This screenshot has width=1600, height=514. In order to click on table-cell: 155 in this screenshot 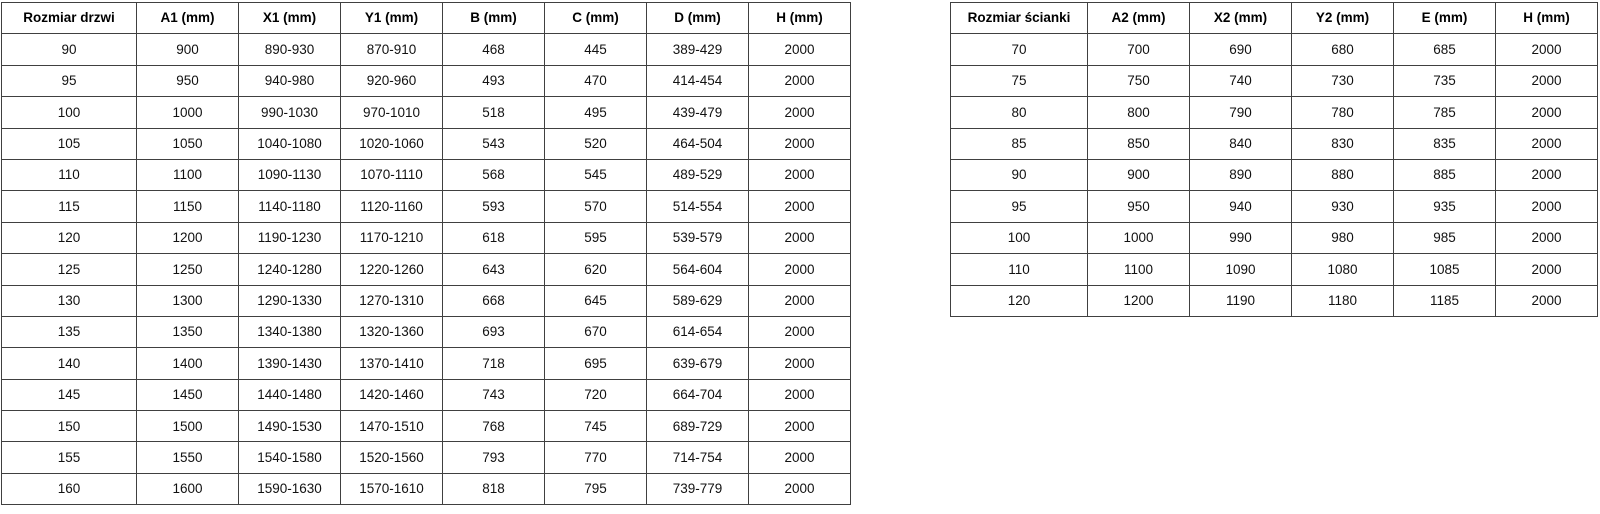, I will do `click(69, 457)`.